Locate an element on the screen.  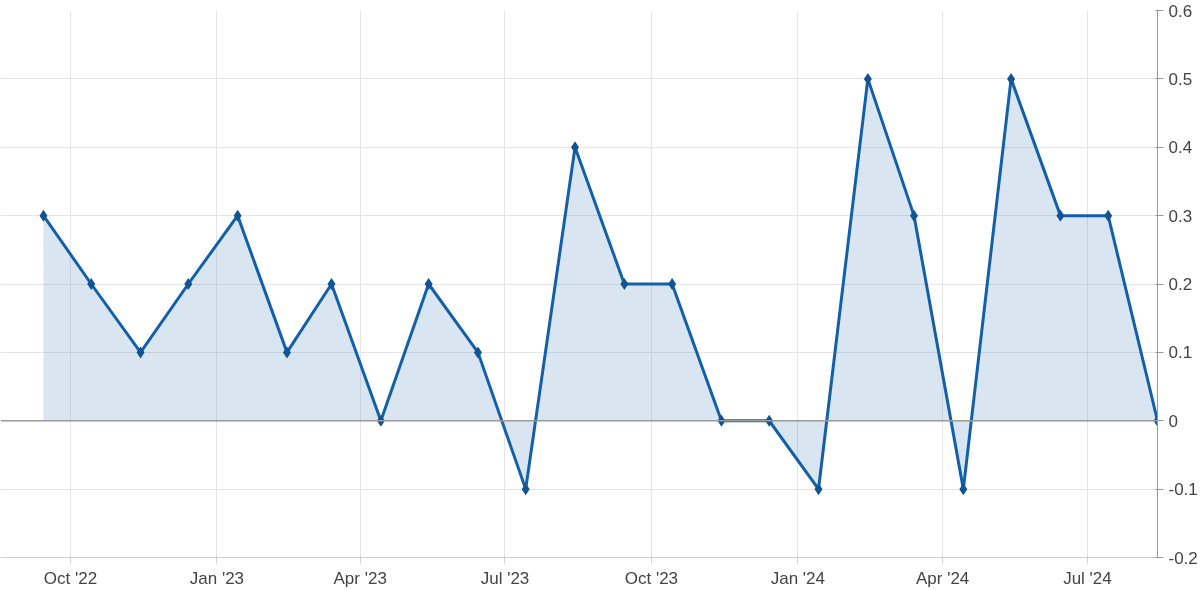
x-tick-label: Jan '24 is located at coordinates (797, 578).